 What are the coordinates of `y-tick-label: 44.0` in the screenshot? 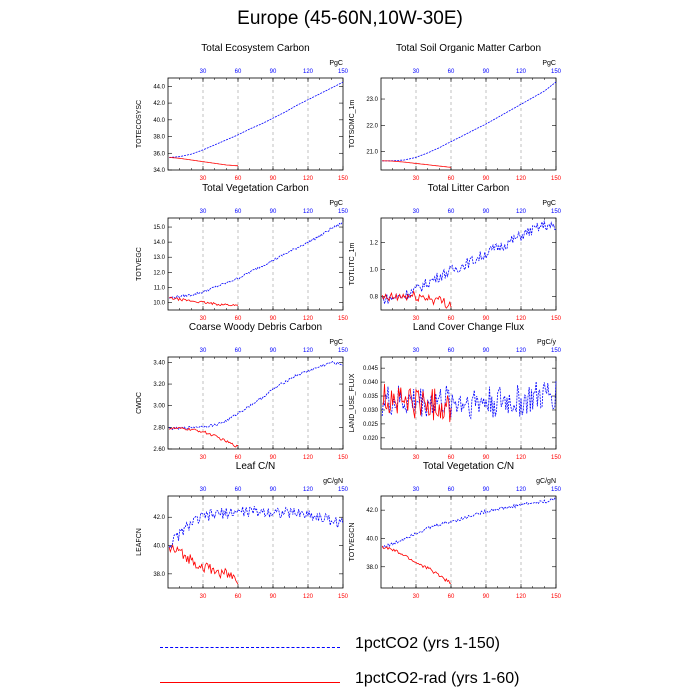 It's located at (159, 87).